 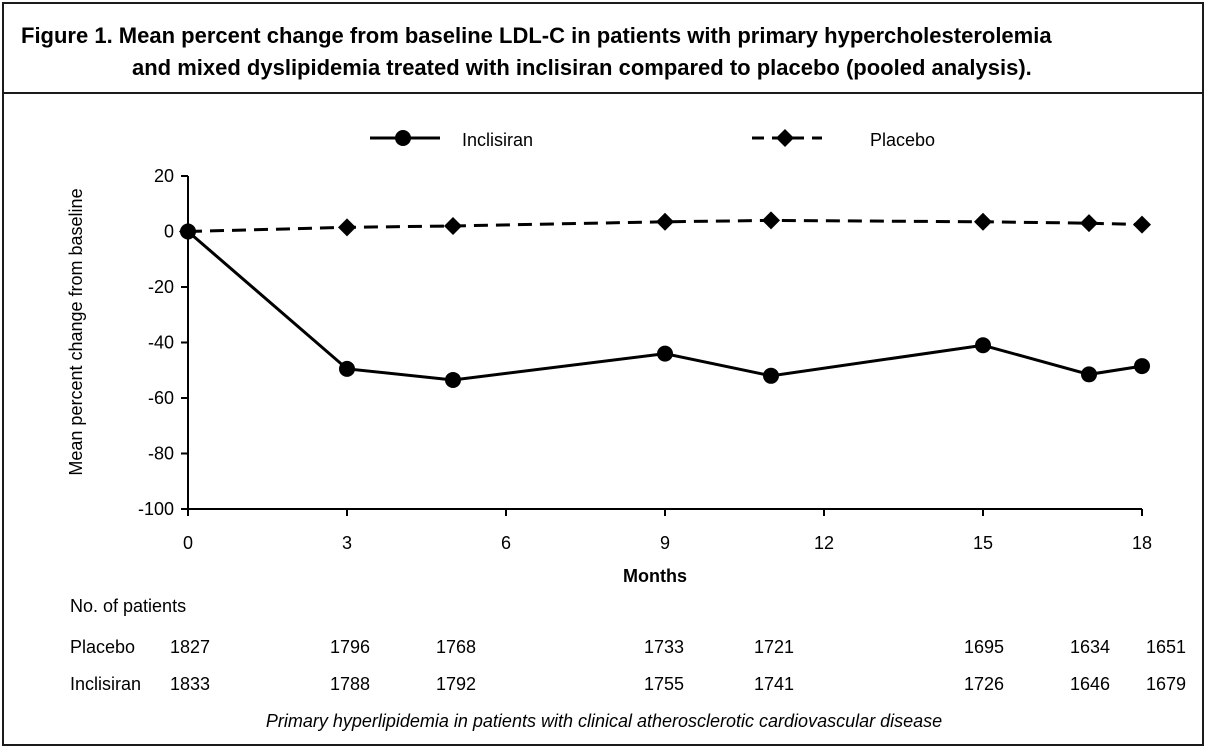 I want to click on patients-count: 1833, so click(x=190, y=684).